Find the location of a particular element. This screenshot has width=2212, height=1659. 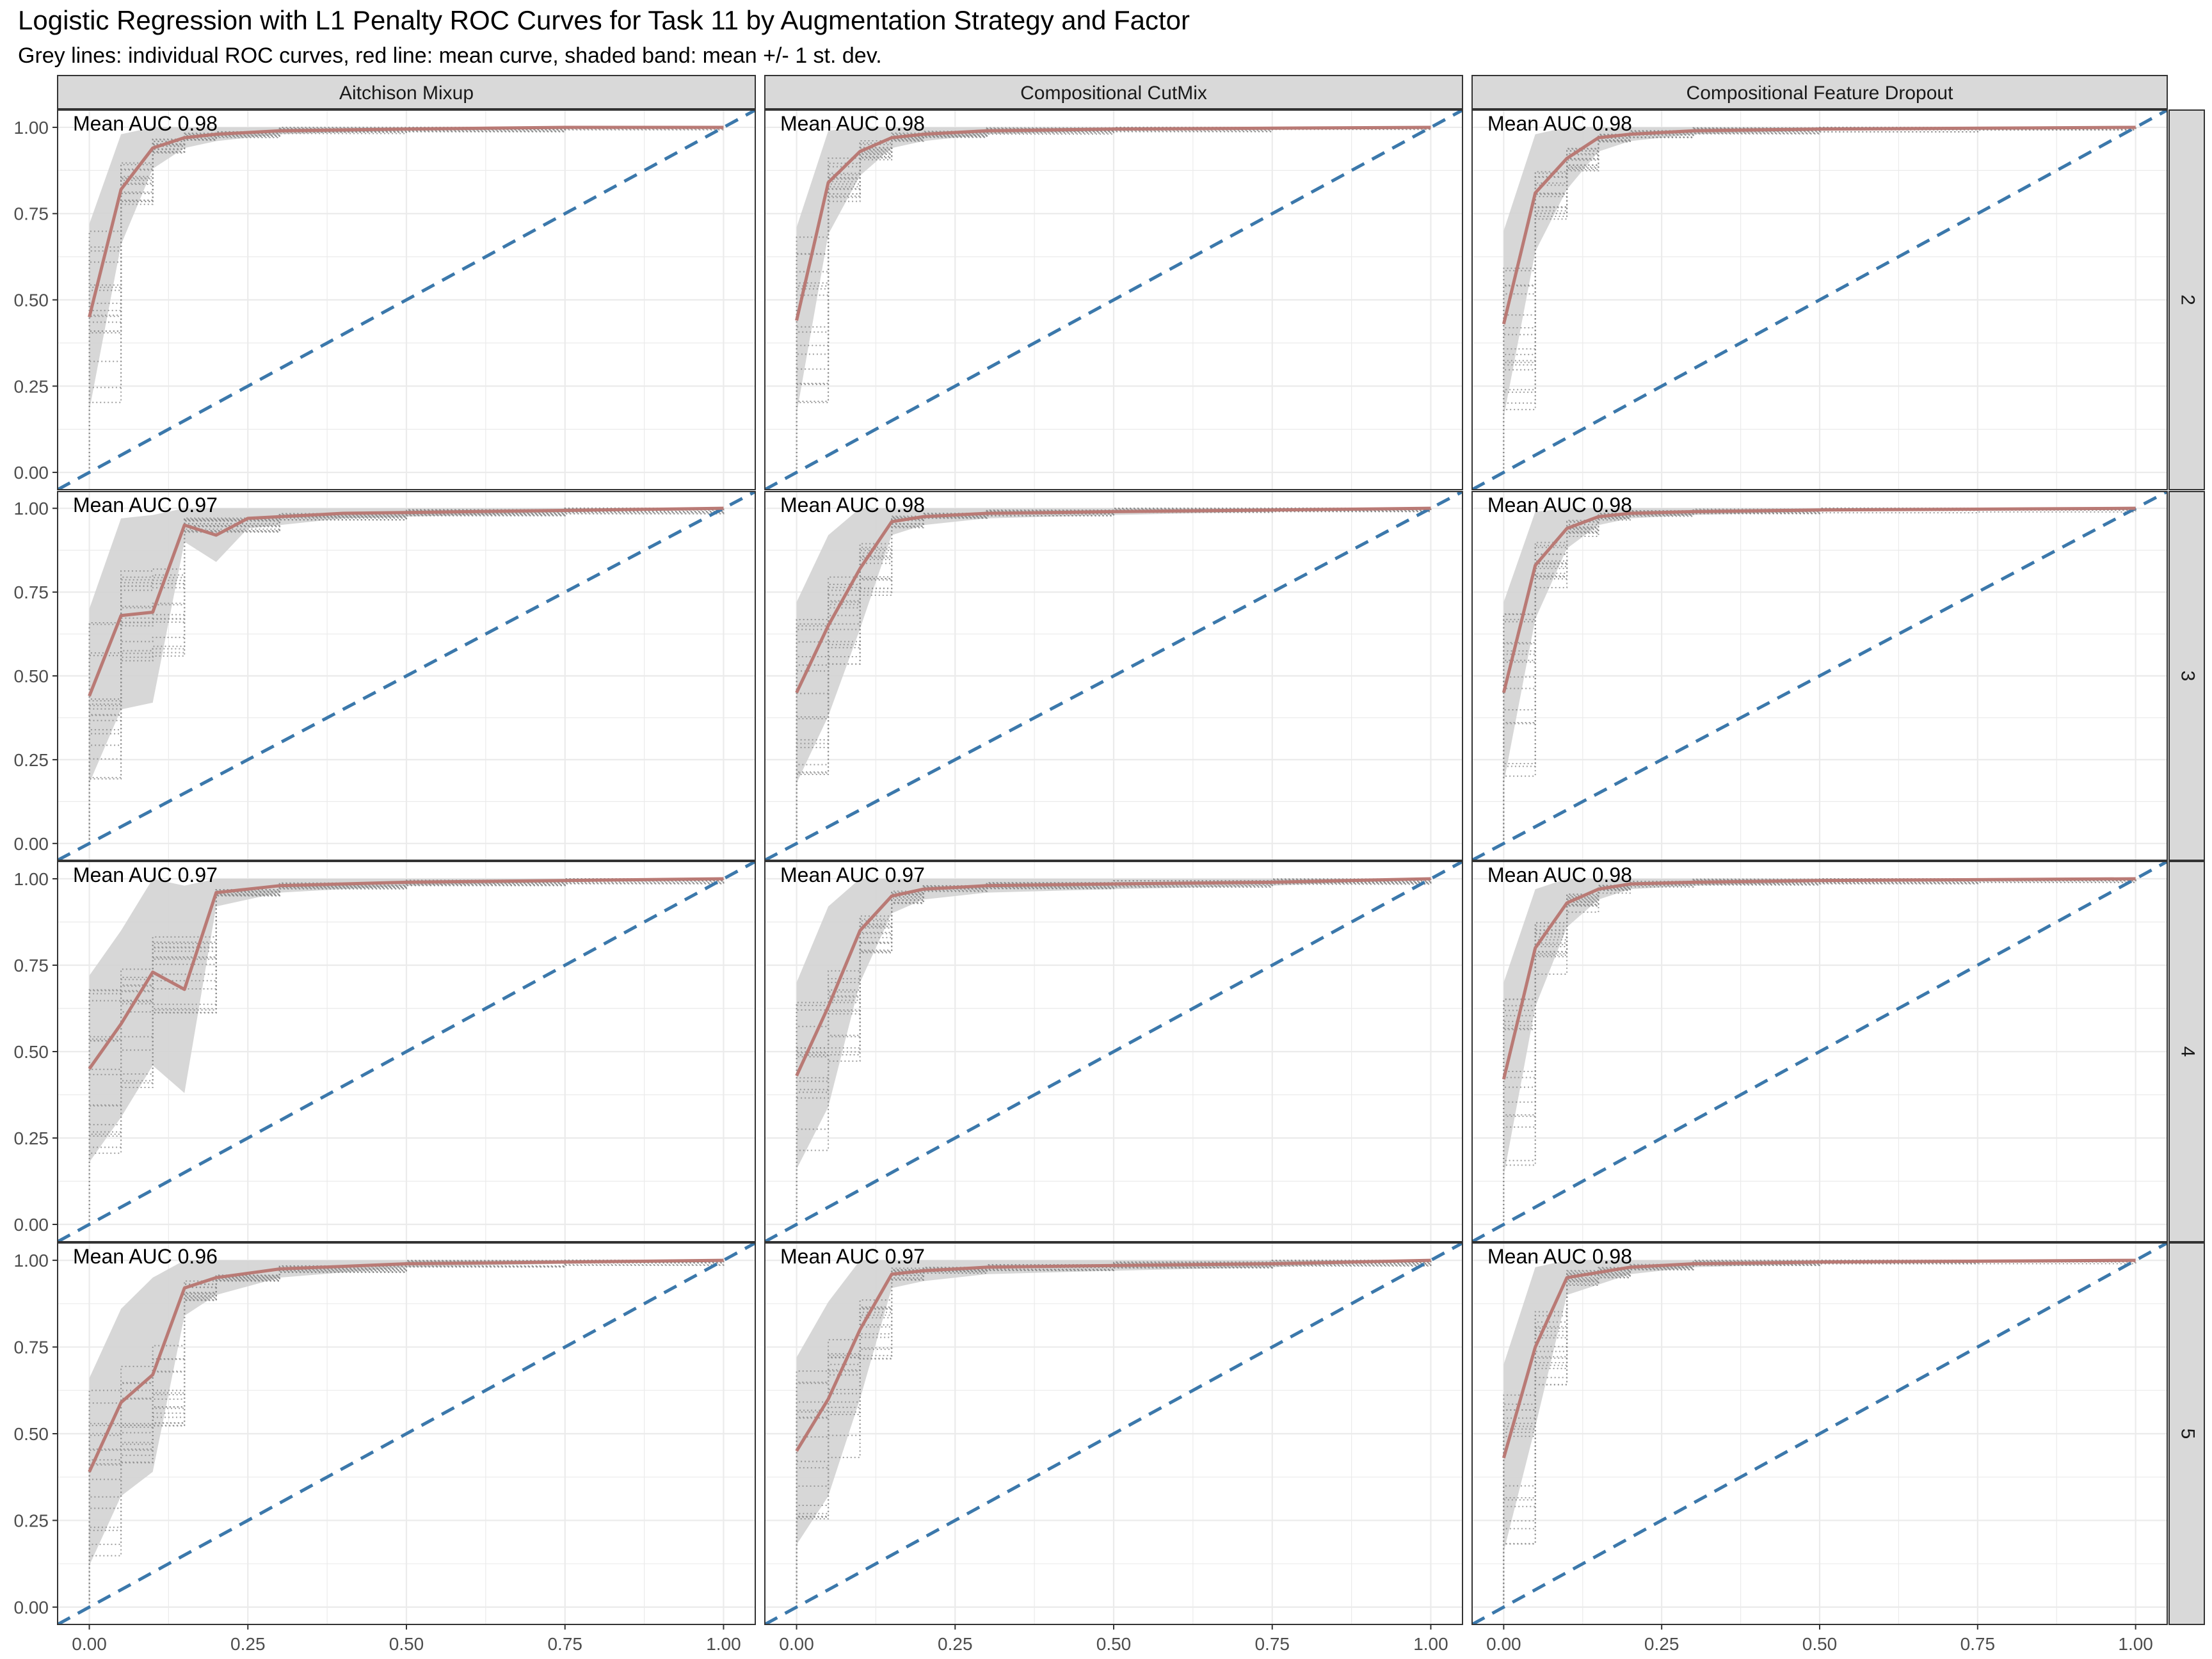

panel-4-0: Mean AUC 0.97 is located at coordinates (406, 1051).